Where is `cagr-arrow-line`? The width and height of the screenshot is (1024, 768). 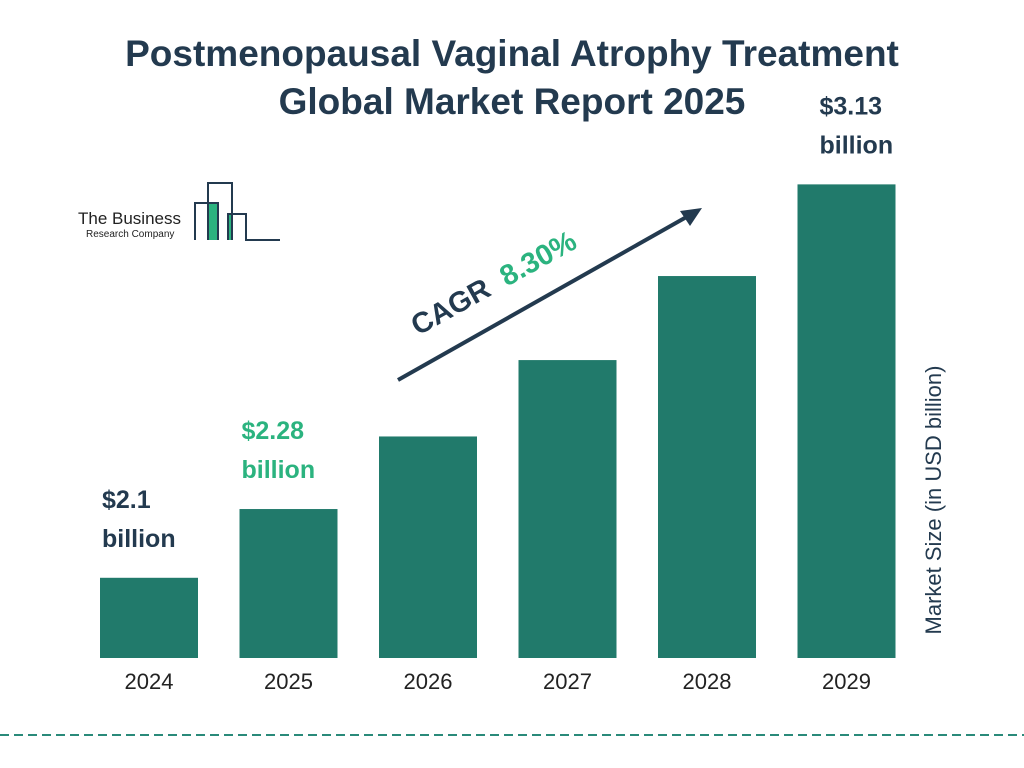
cagr-arrow-line is located at coordinates (544, 297).